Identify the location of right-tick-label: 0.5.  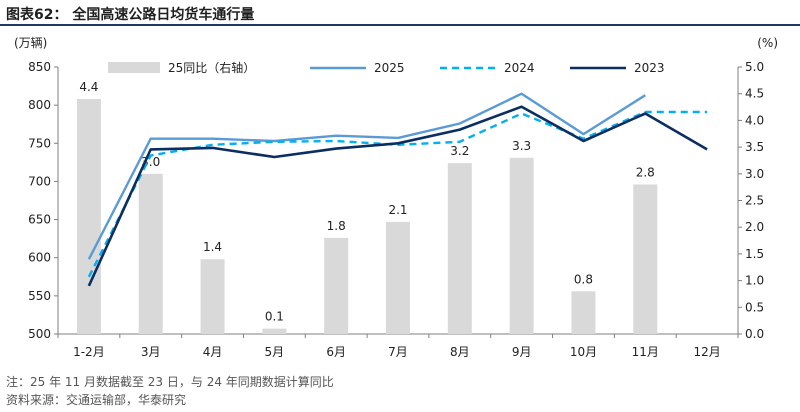
(754, 307).